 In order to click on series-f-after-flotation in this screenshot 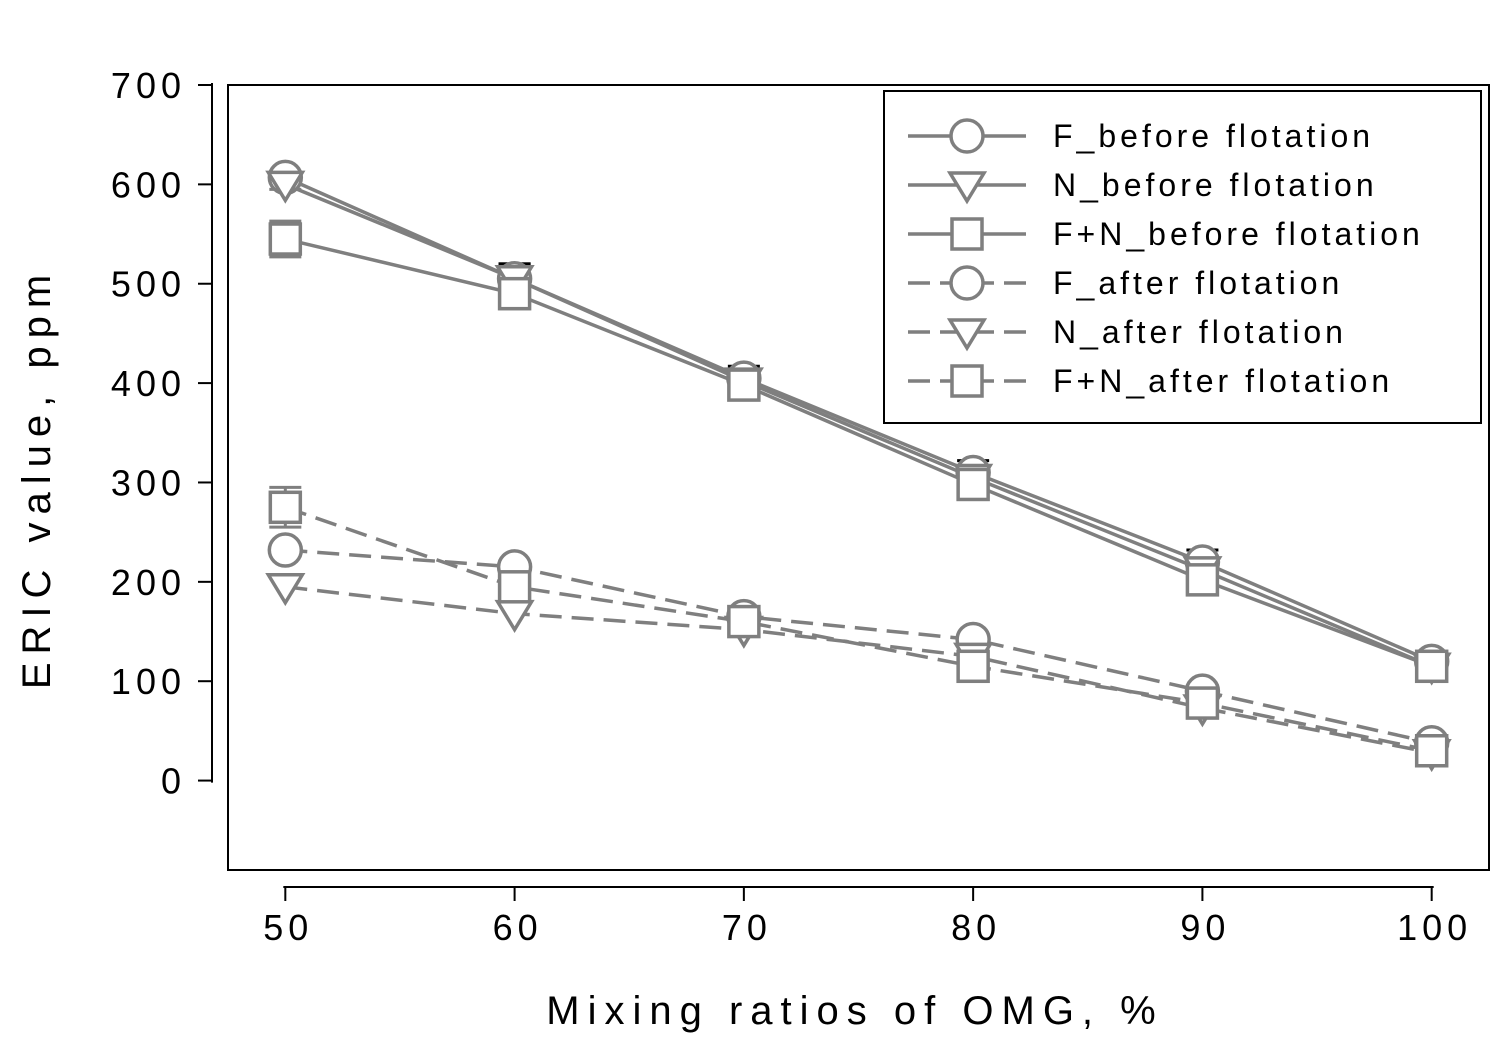, I will do `click(859, 646)`.